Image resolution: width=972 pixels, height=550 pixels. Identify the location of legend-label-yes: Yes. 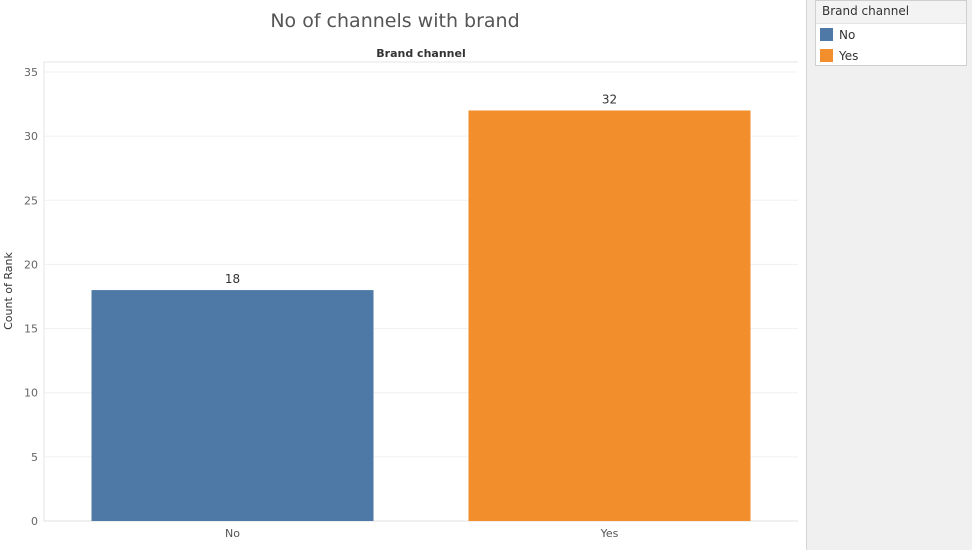
(849, 55).